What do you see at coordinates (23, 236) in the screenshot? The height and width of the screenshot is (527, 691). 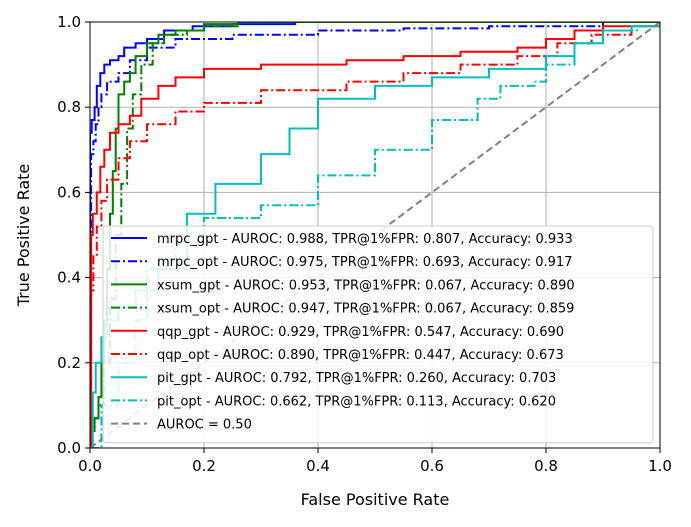 I see `y-axis-label: True Positive Rate` at bounding box center [23, 236].